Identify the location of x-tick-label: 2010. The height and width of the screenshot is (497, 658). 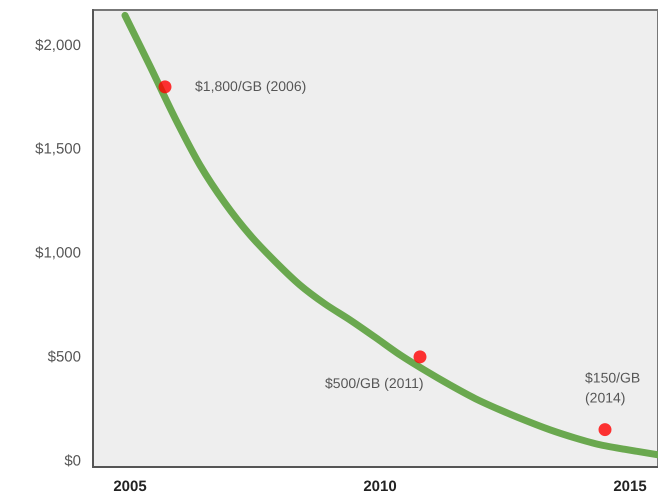
(380, 486).